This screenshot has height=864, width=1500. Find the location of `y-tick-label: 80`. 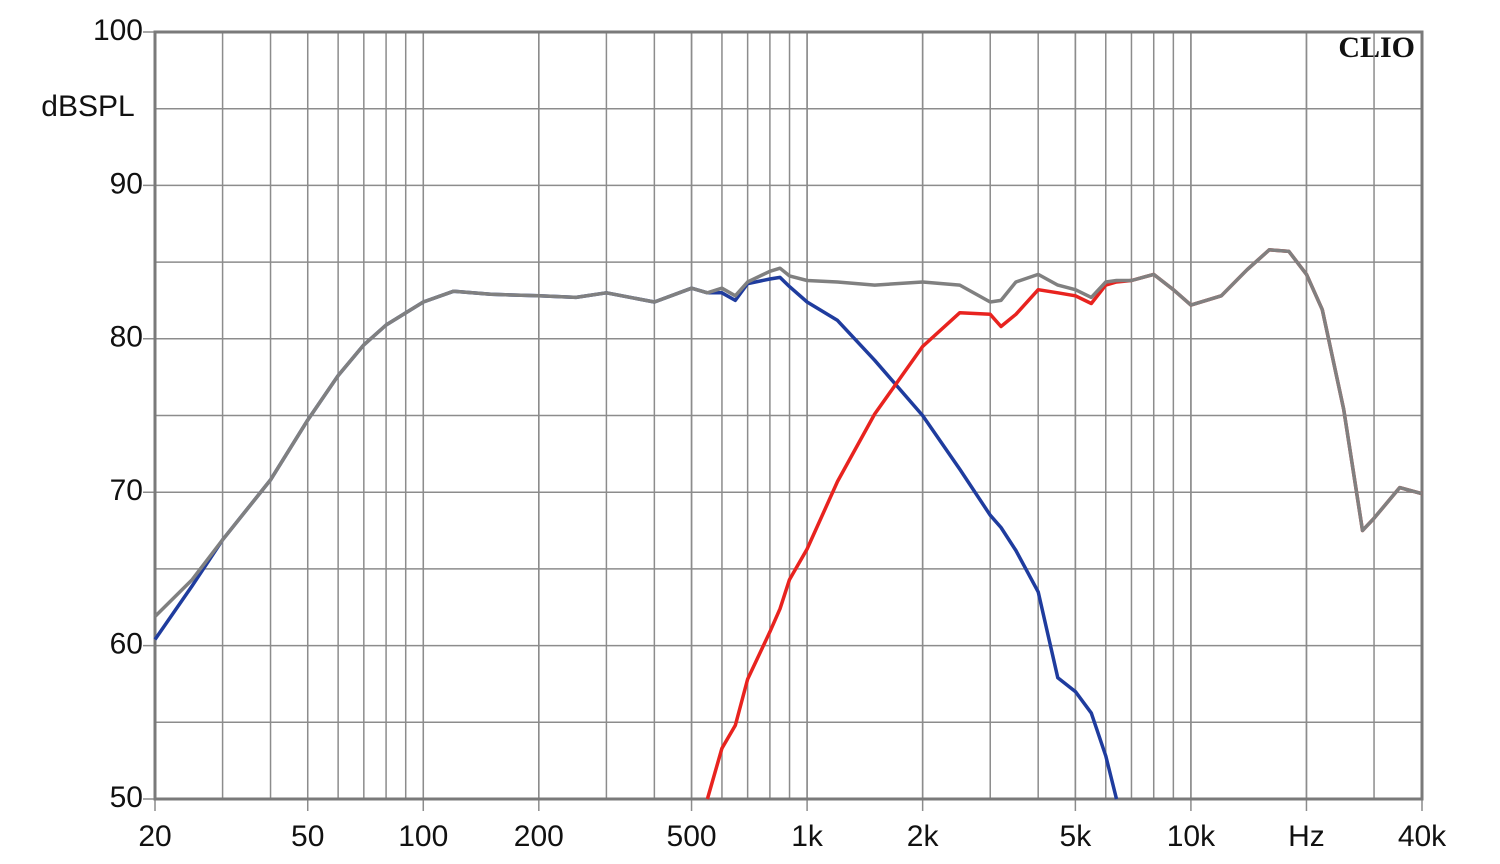

y-tick-label: 80 is located at coordinates (126, 337).